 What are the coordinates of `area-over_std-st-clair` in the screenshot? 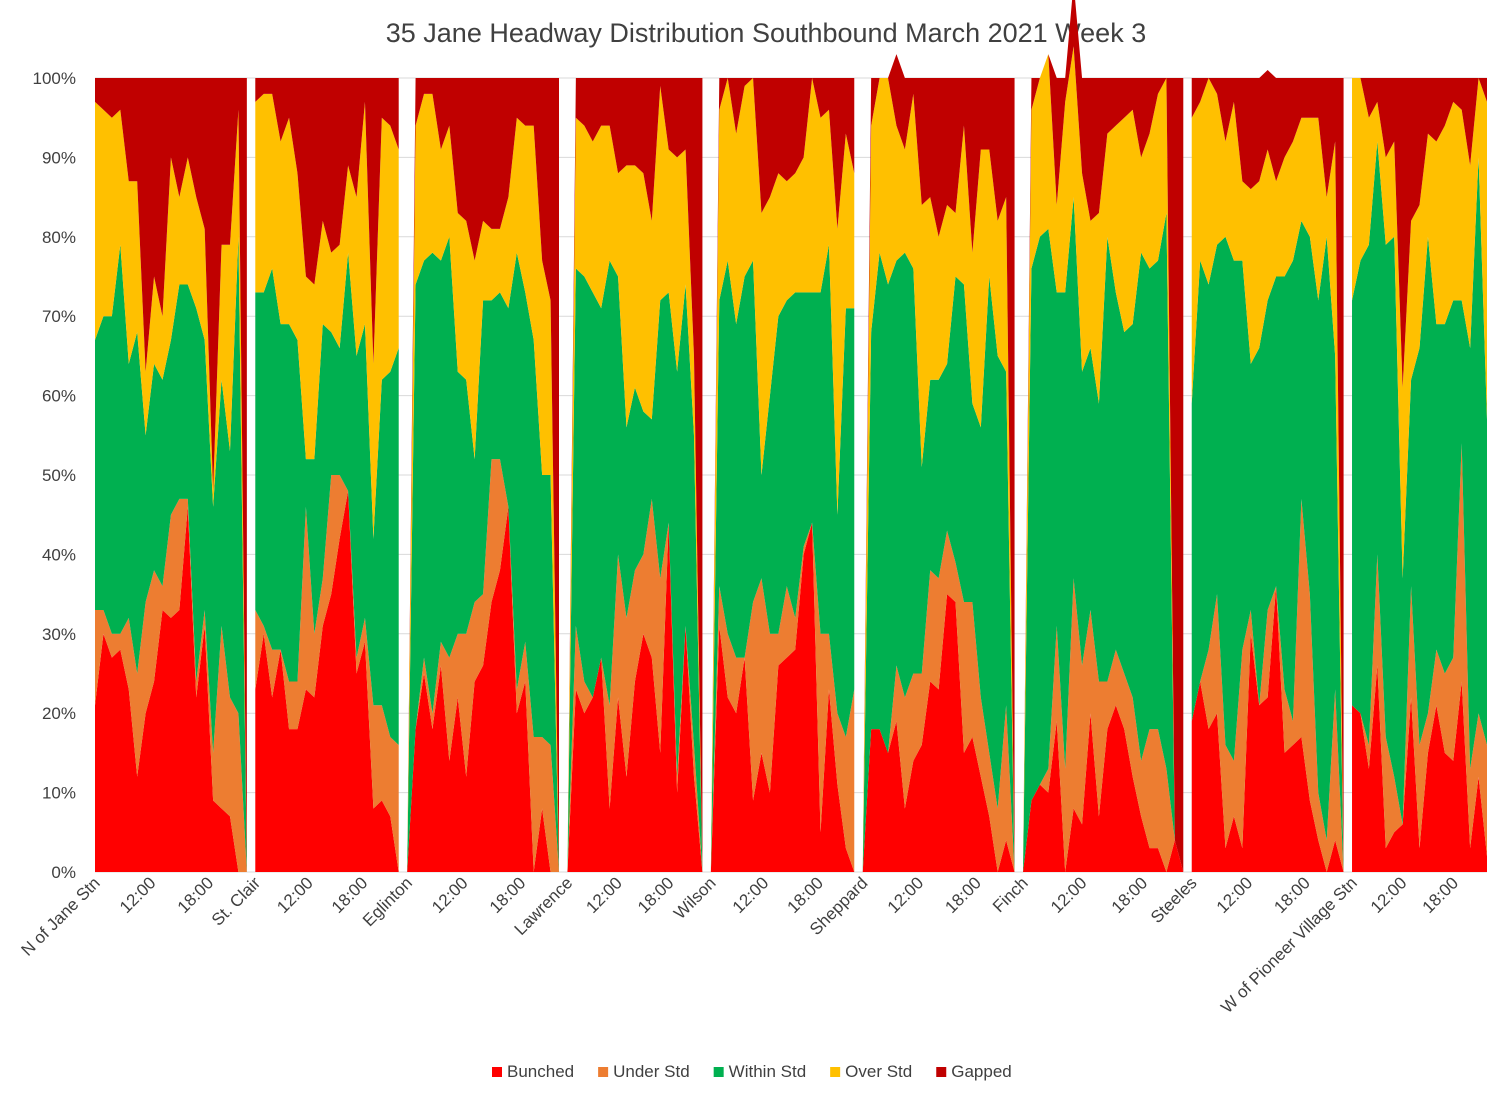 It's located at (327, 316).